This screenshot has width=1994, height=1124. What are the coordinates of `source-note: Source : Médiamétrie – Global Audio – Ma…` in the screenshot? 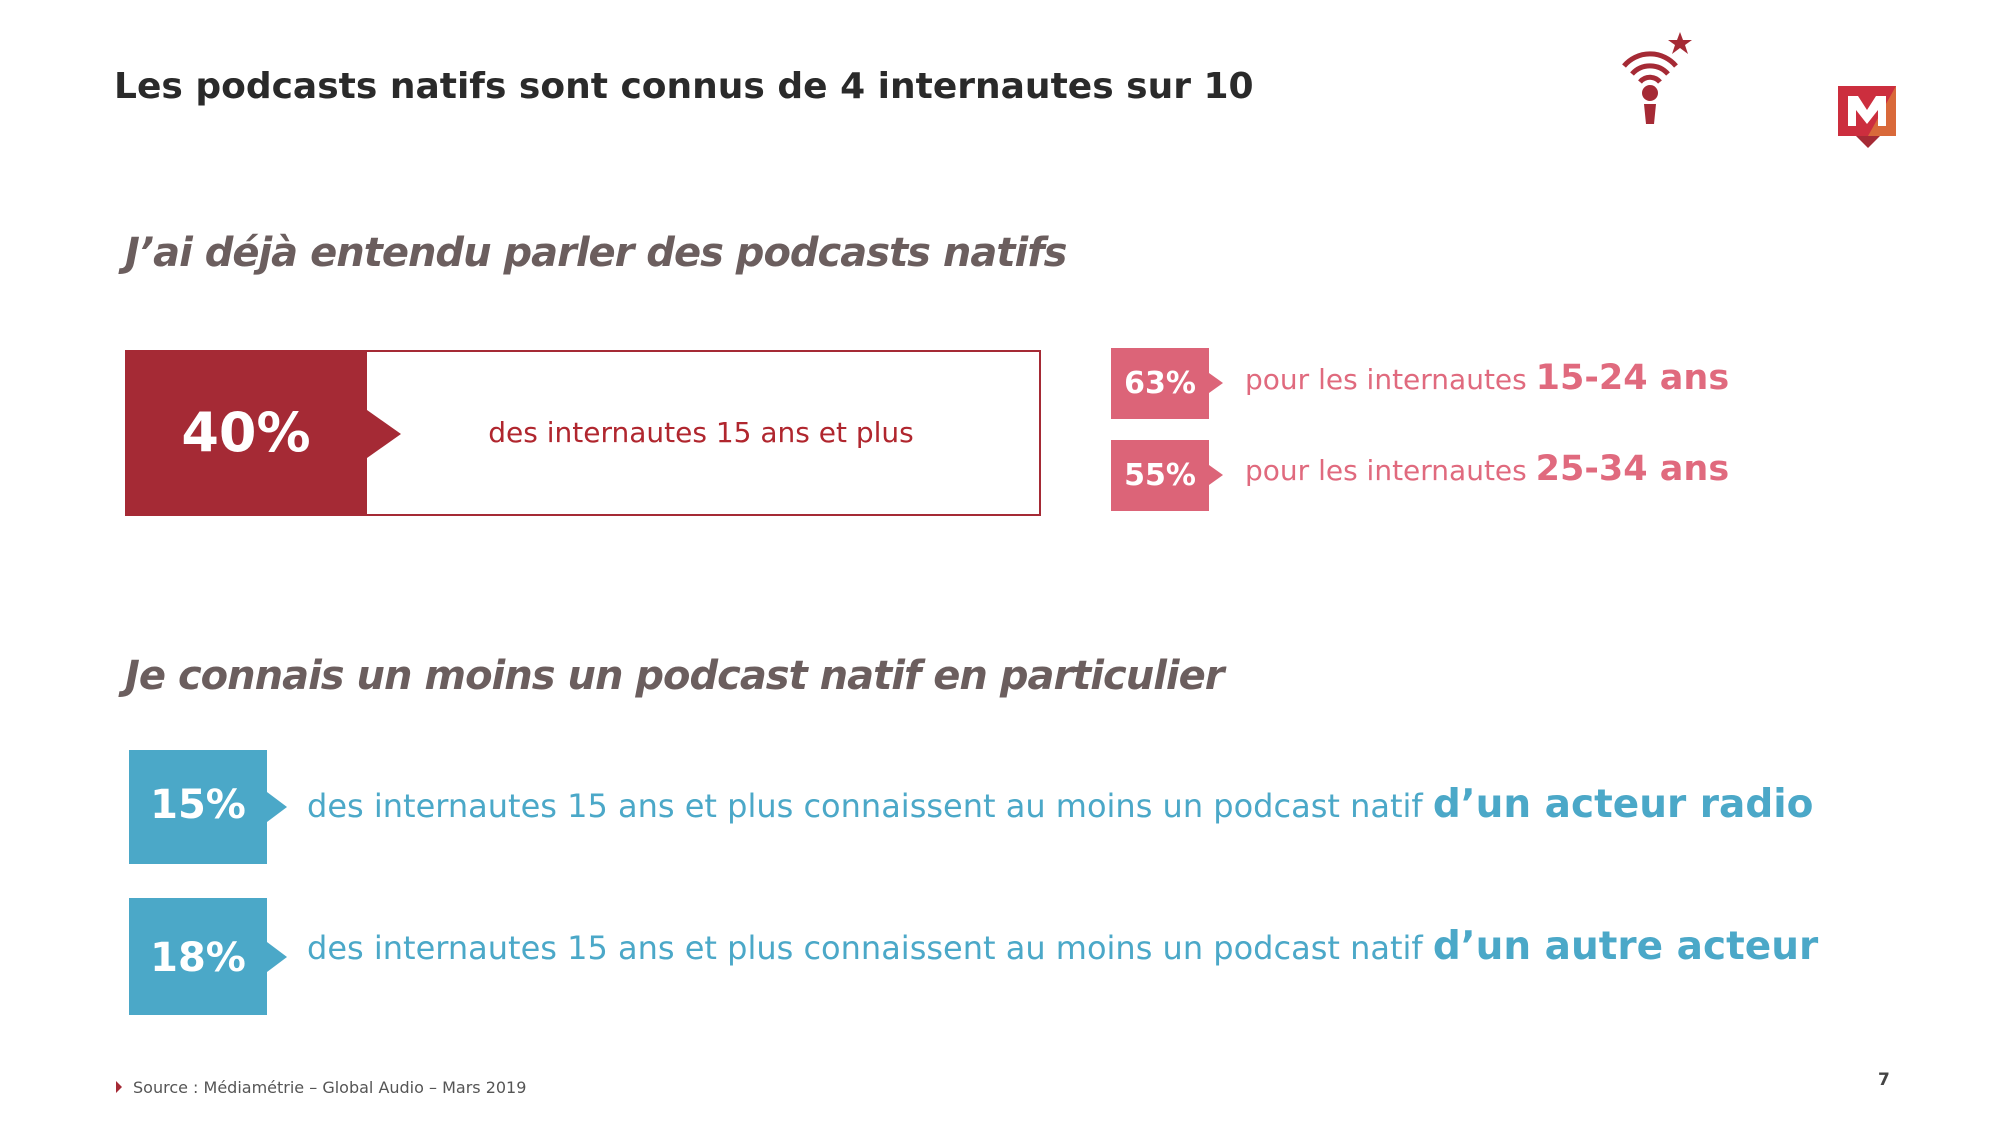 It's located at (330, 1087).